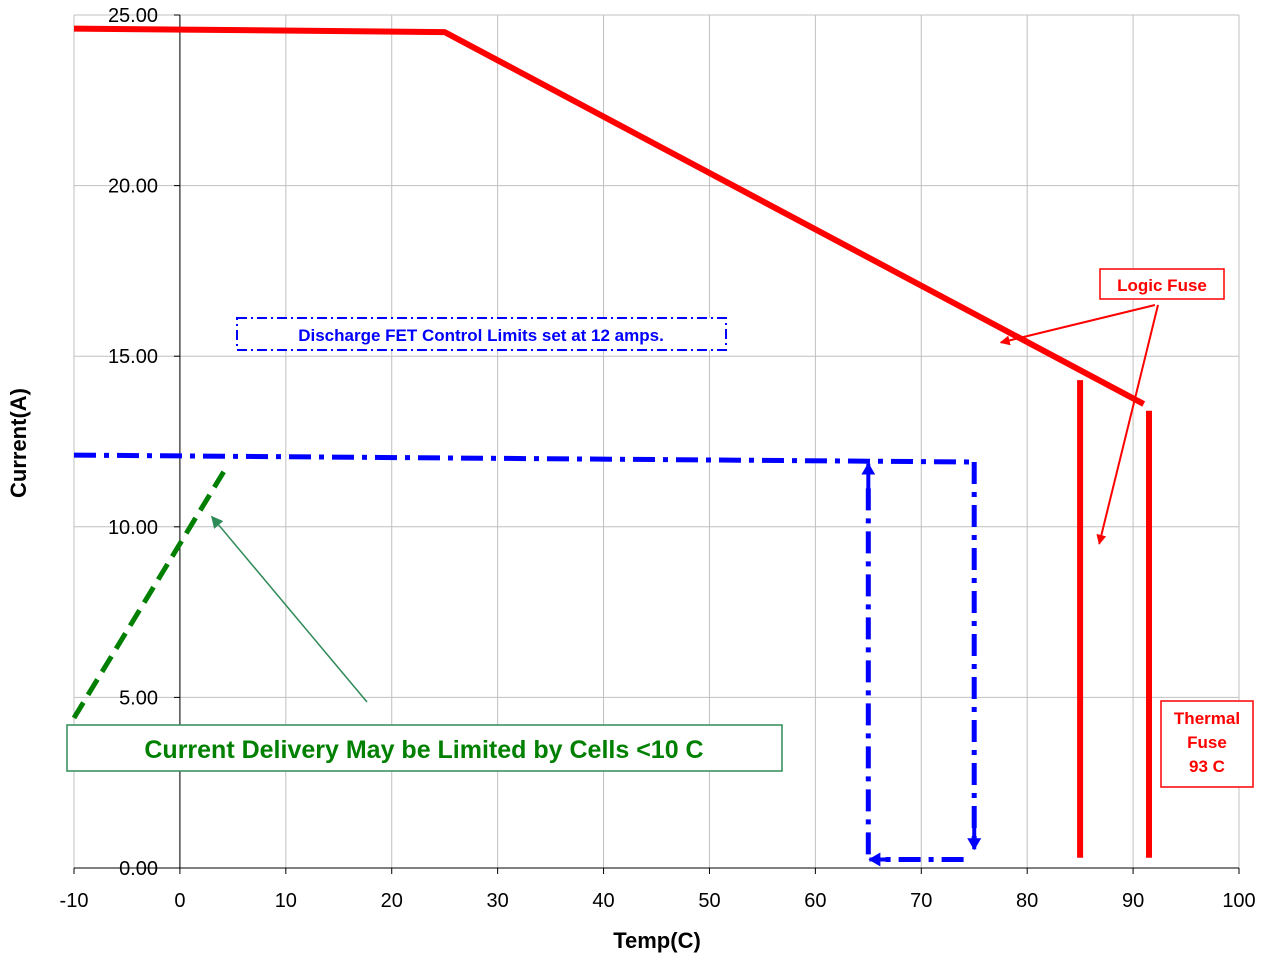 This screenshot has width=1261, height=959. Describe the element at coordinates (133, 16) in the screenshot. I see `y-tick-label: 25.00` at that location.